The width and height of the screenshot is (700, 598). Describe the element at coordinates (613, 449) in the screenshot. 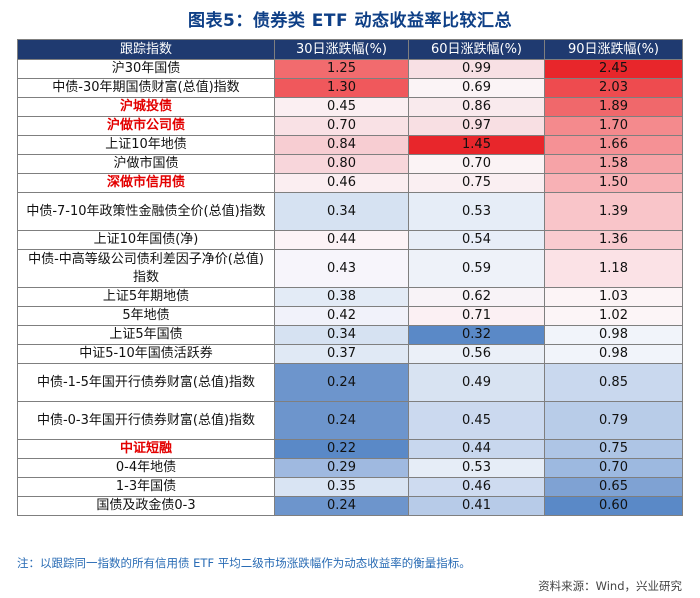

I see `return-90d-cell: 0.75` at that location.